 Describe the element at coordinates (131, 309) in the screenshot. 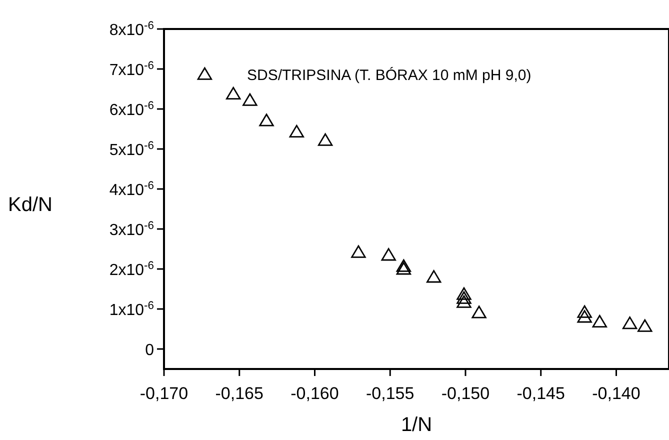

I see `y-tick-label: 1x10$^{-6}$` at that location.